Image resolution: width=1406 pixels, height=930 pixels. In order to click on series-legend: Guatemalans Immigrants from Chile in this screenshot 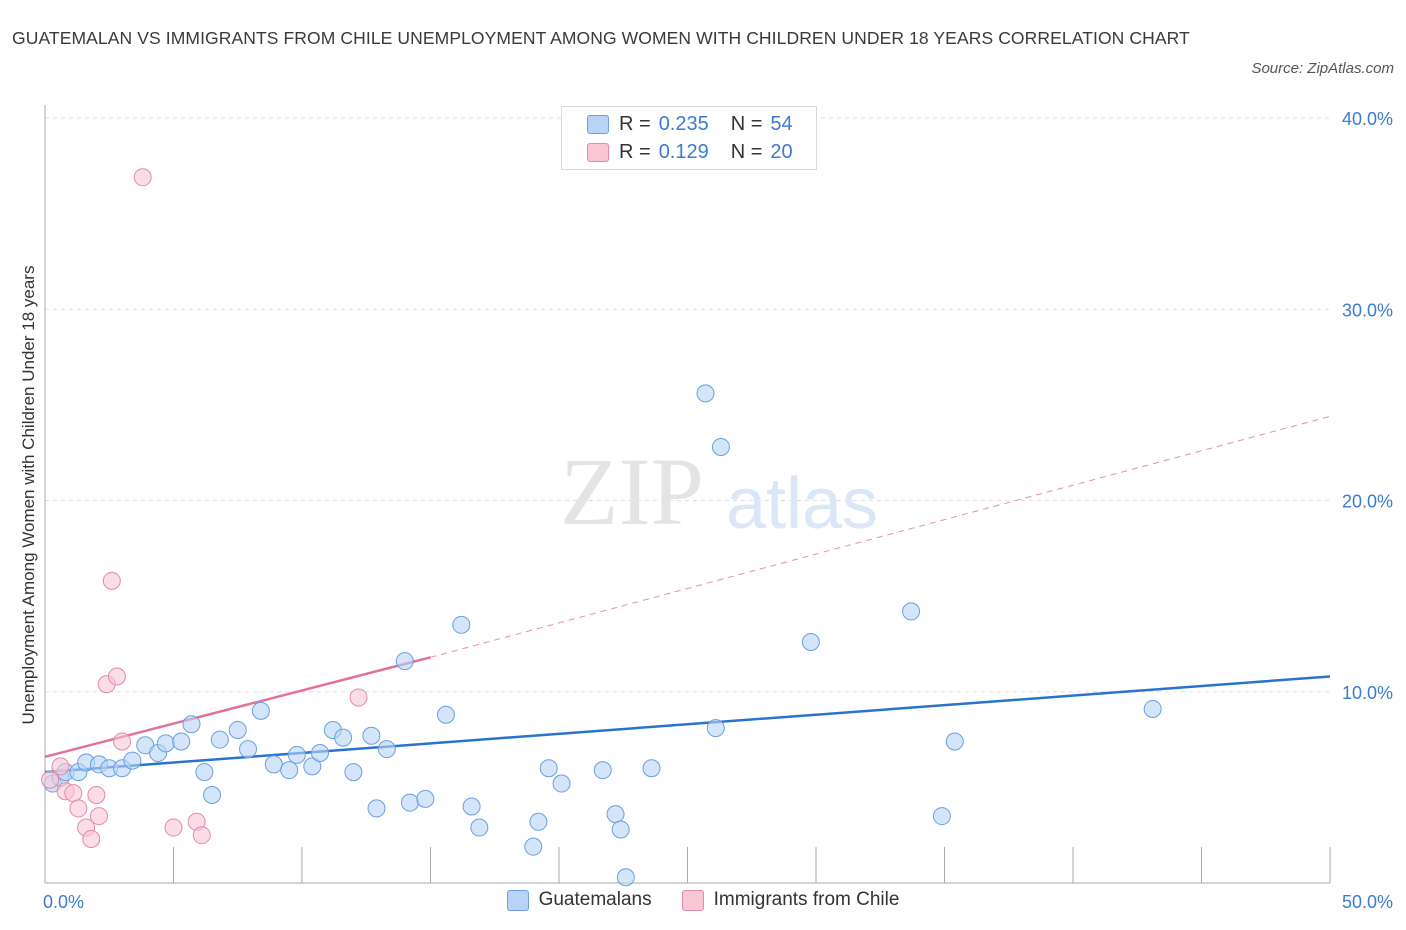, I will do `click(703, 900)`.